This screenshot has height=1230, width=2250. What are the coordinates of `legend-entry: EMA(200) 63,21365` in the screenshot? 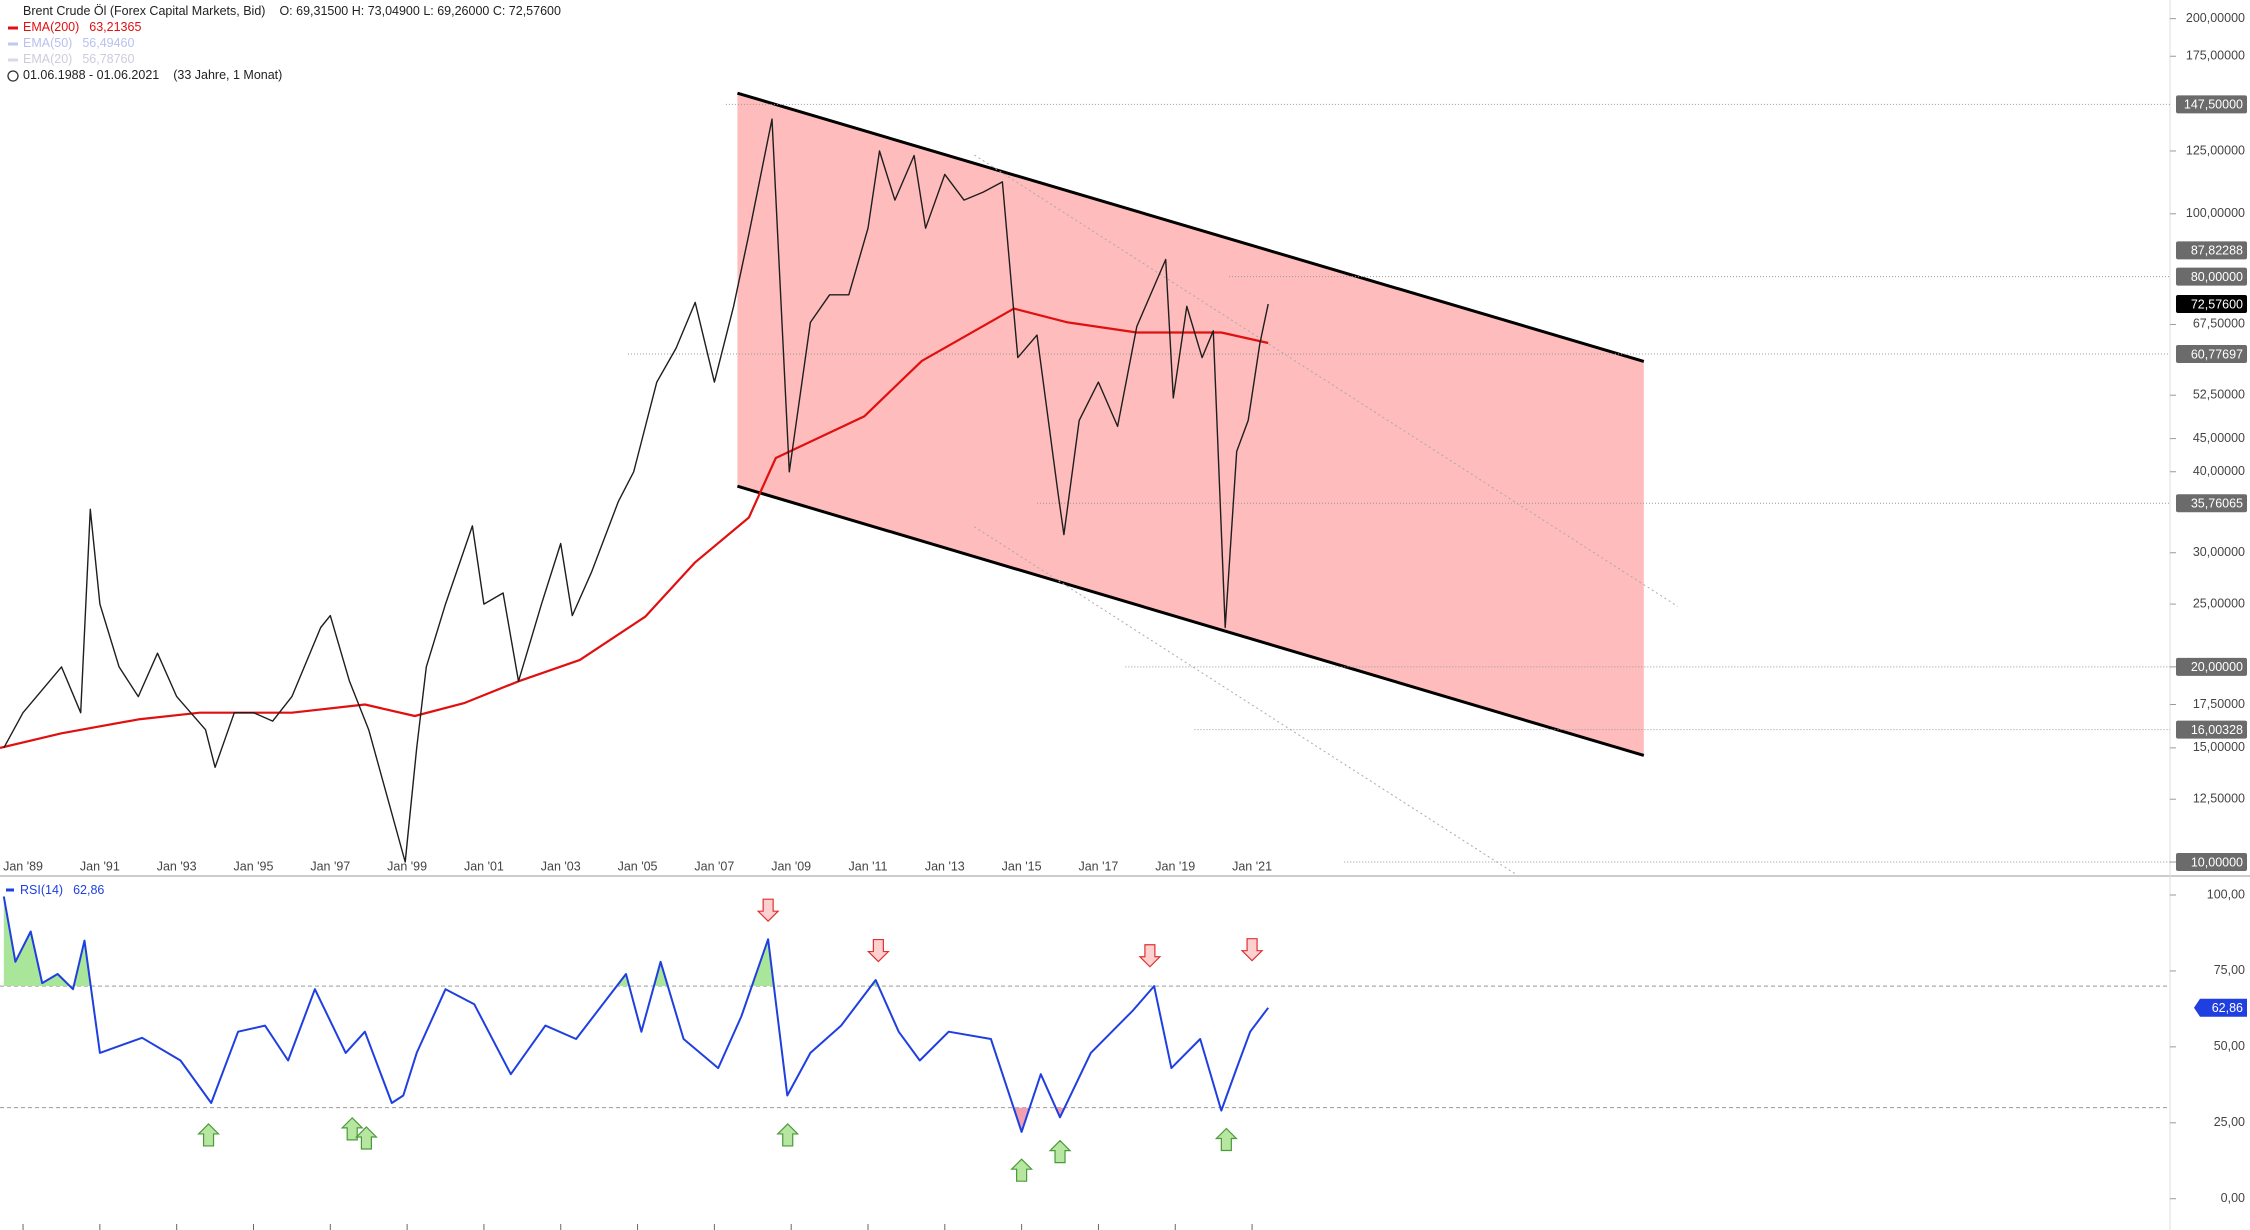 It's located at (82, 27).